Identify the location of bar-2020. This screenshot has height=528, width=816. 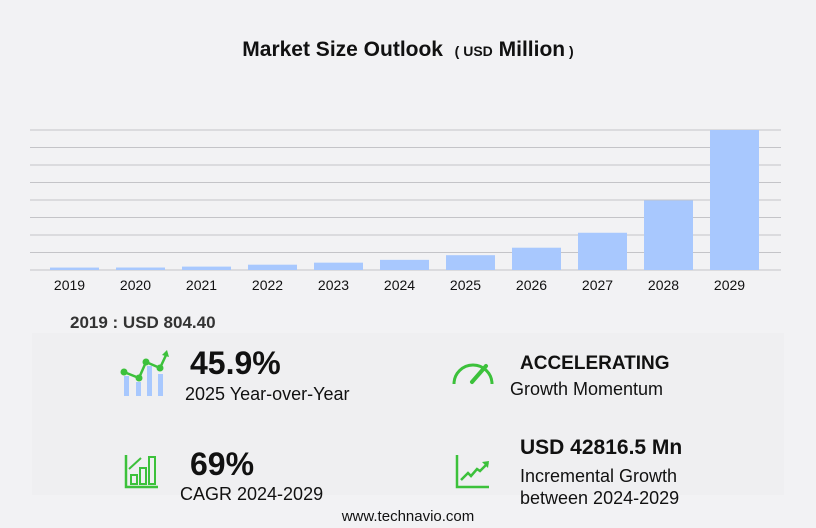
(140, 268).